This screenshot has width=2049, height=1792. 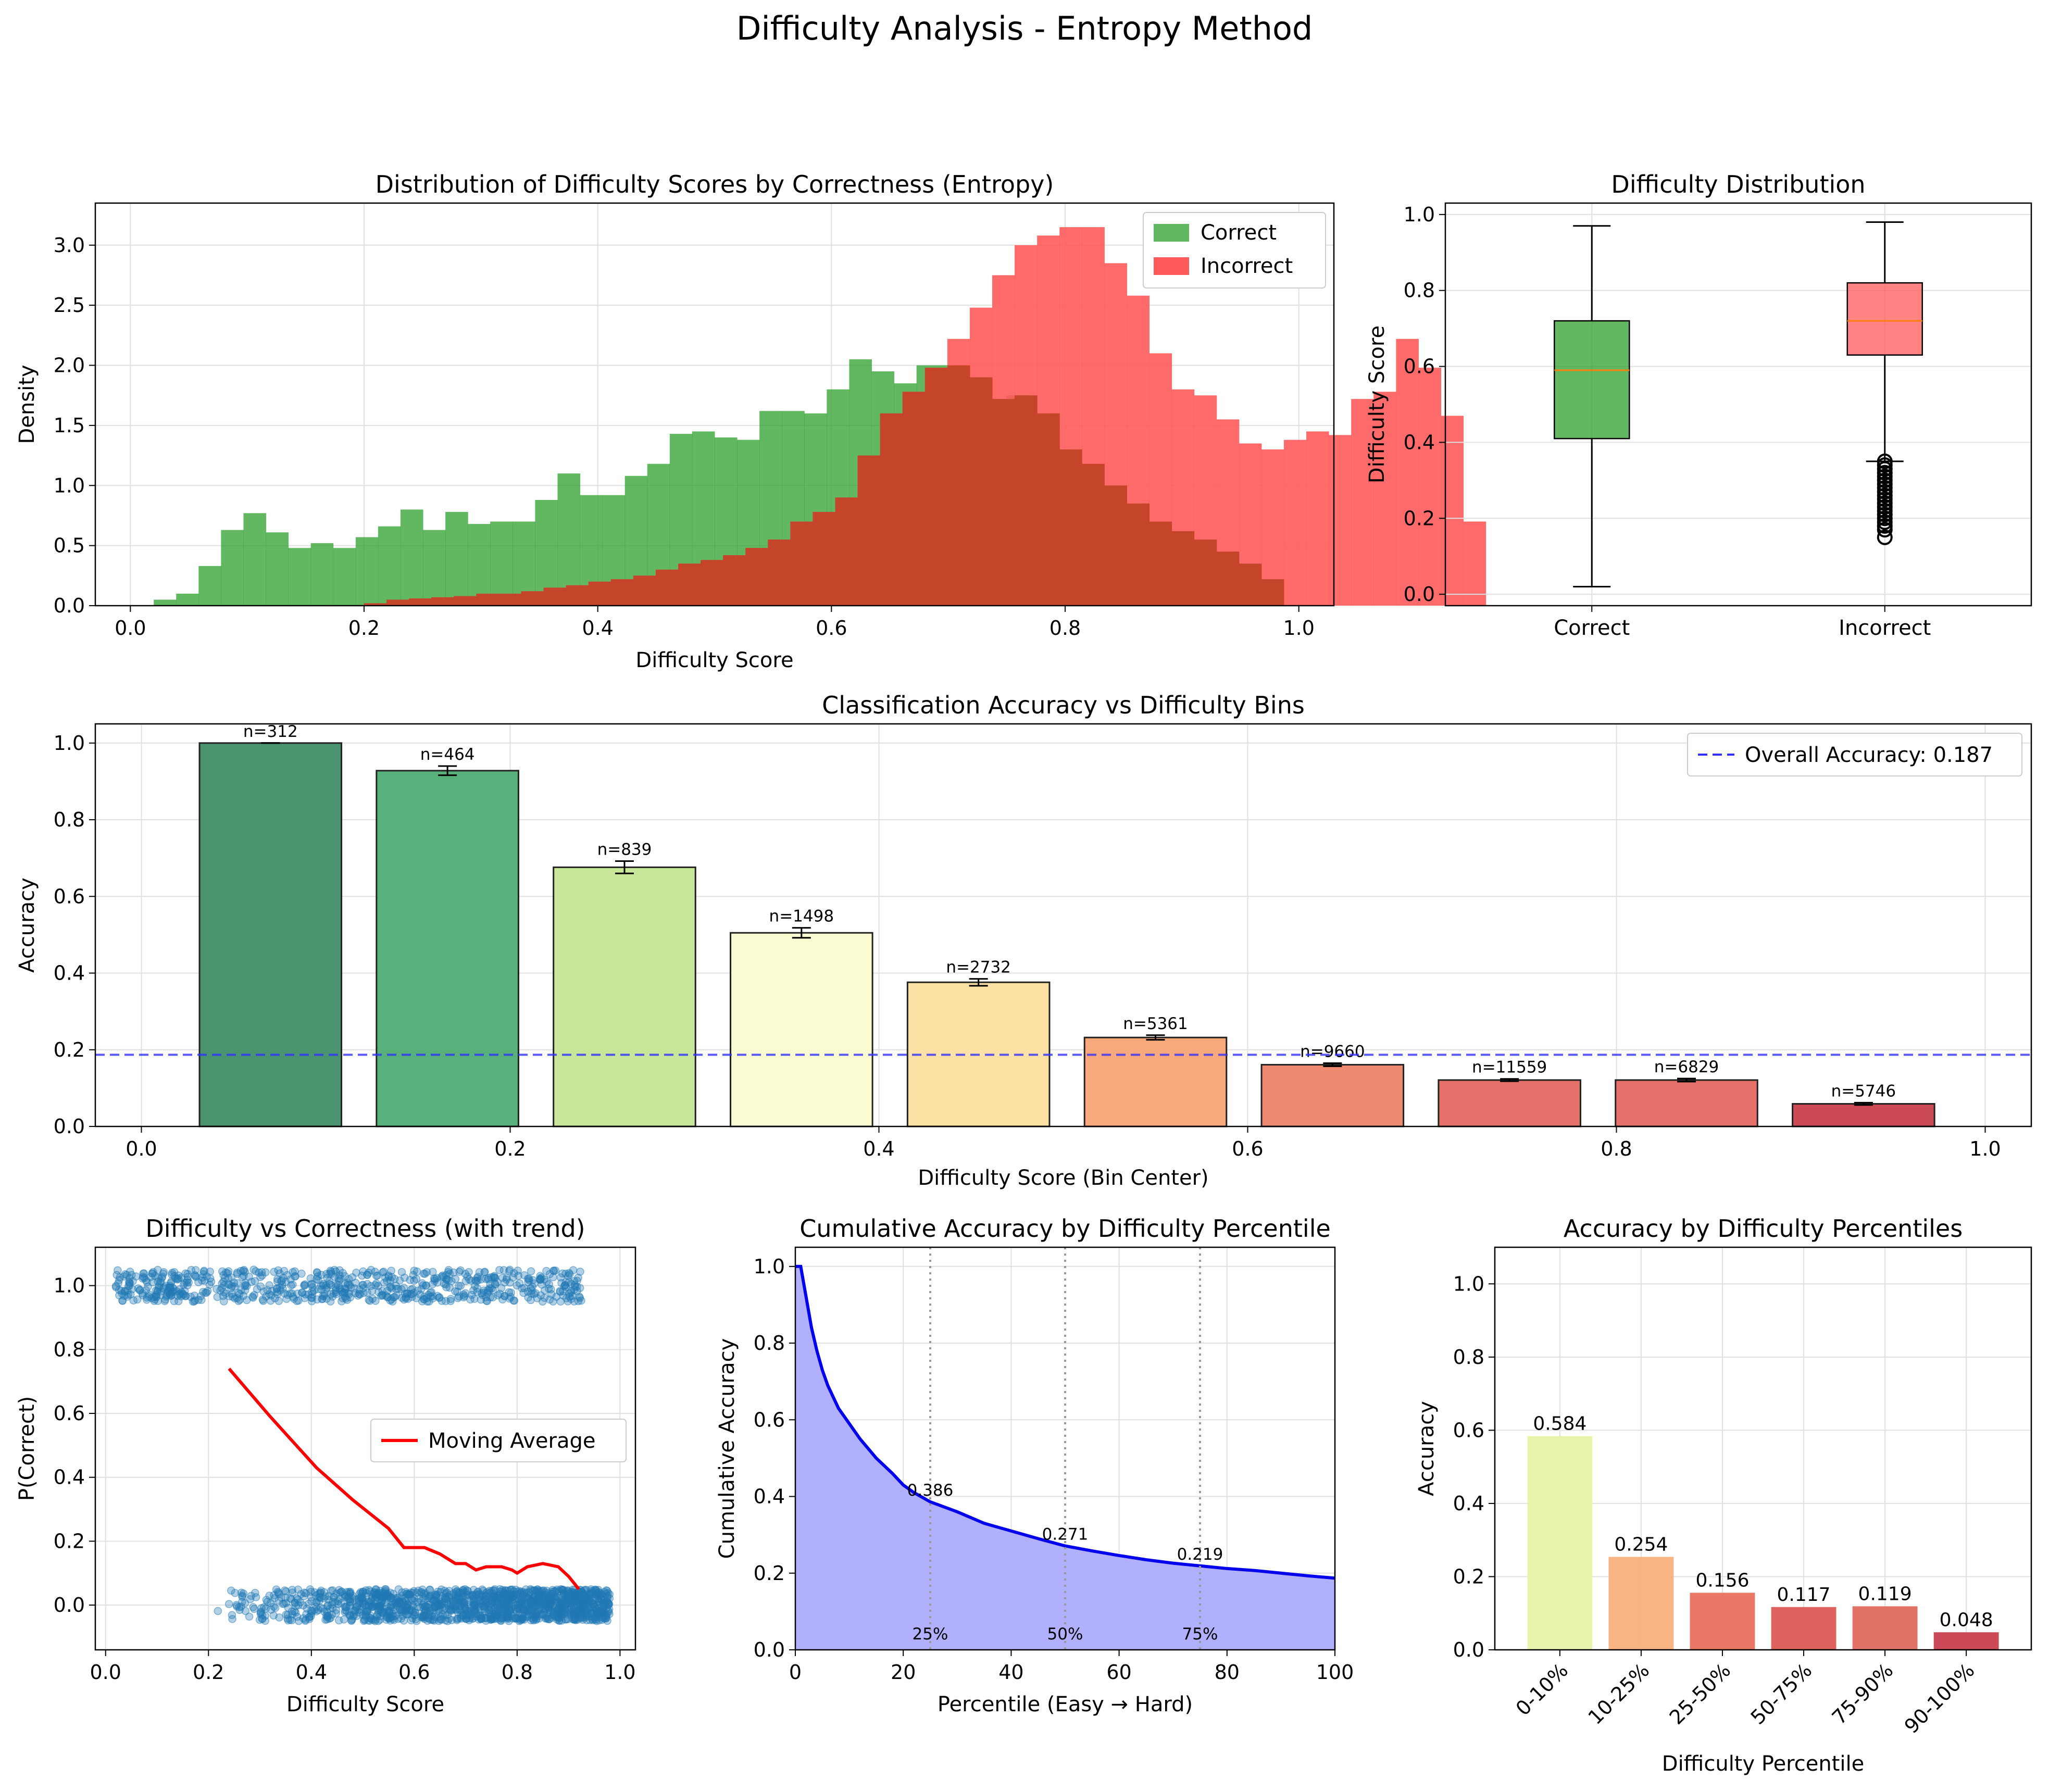 What do you see at coordinates (141, 1148) in the screenshot?
I see `accuracy-bins-x-tick-label: 0.0` at bounding box center [141, 1148].